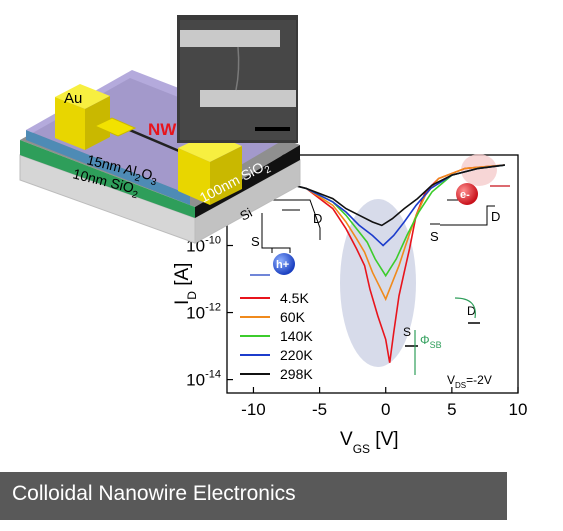 Image resolution: width=563 pixels, height=531 pixels. Describe the element at coordinates (73, 98) in the screenshot. I see `au-label: Au` at that location.